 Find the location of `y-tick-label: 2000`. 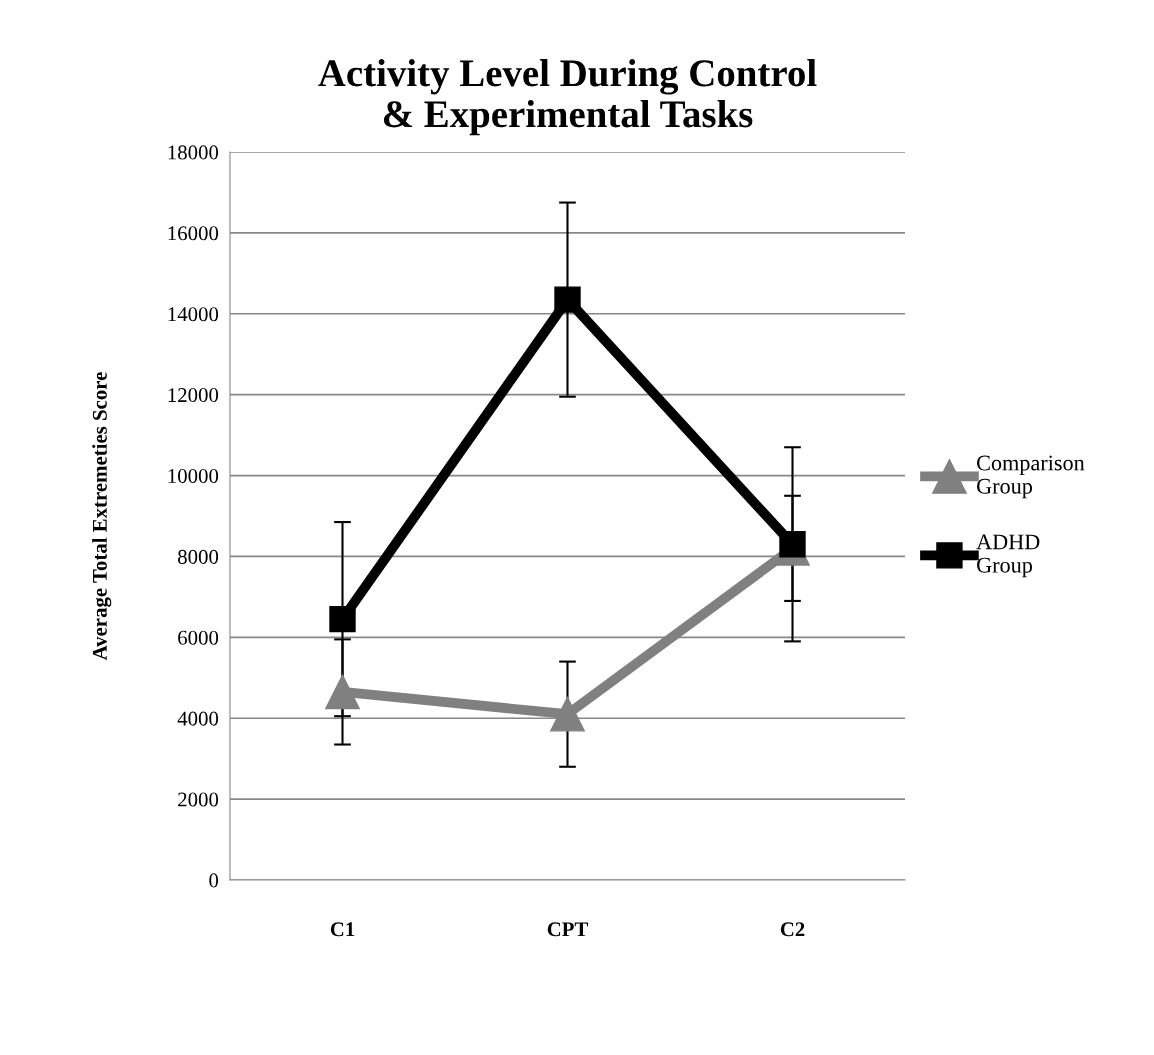

y-tick-label: 2000 is located at coordinates (198, 799).